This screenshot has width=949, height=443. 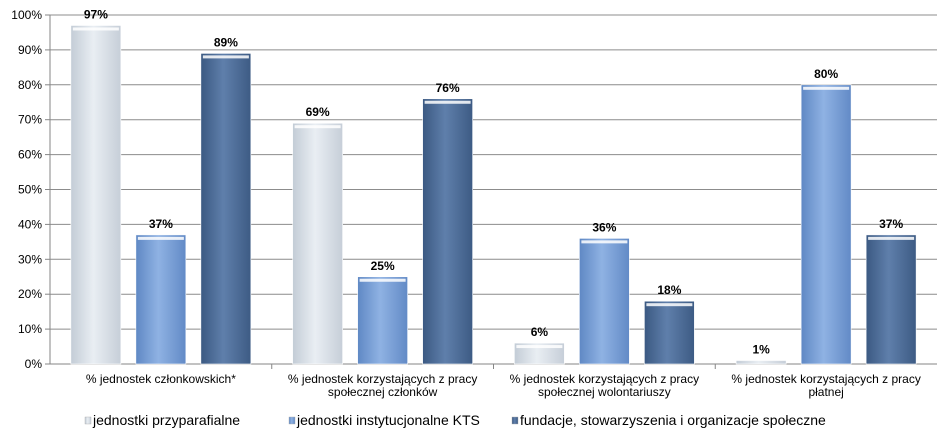 What do you see at coordinates (318, 112) in the screenshot?
I see `data-label: 69%` at bounding box center [318, 112].